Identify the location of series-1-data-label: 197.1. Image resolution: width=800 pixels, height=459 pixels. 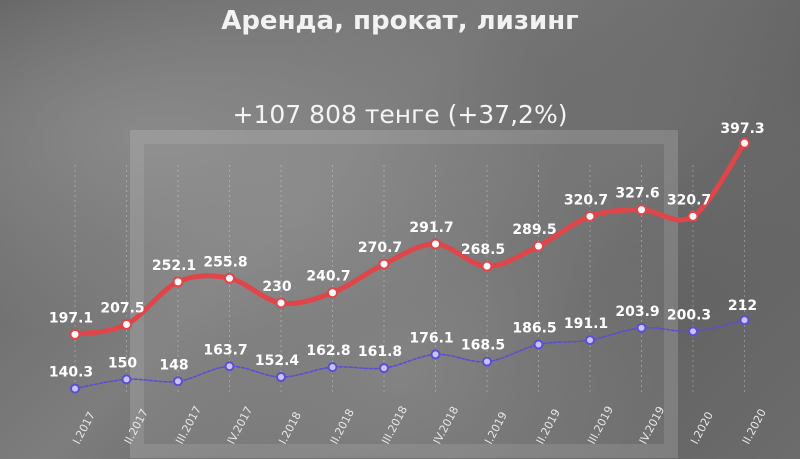
(71, 318).